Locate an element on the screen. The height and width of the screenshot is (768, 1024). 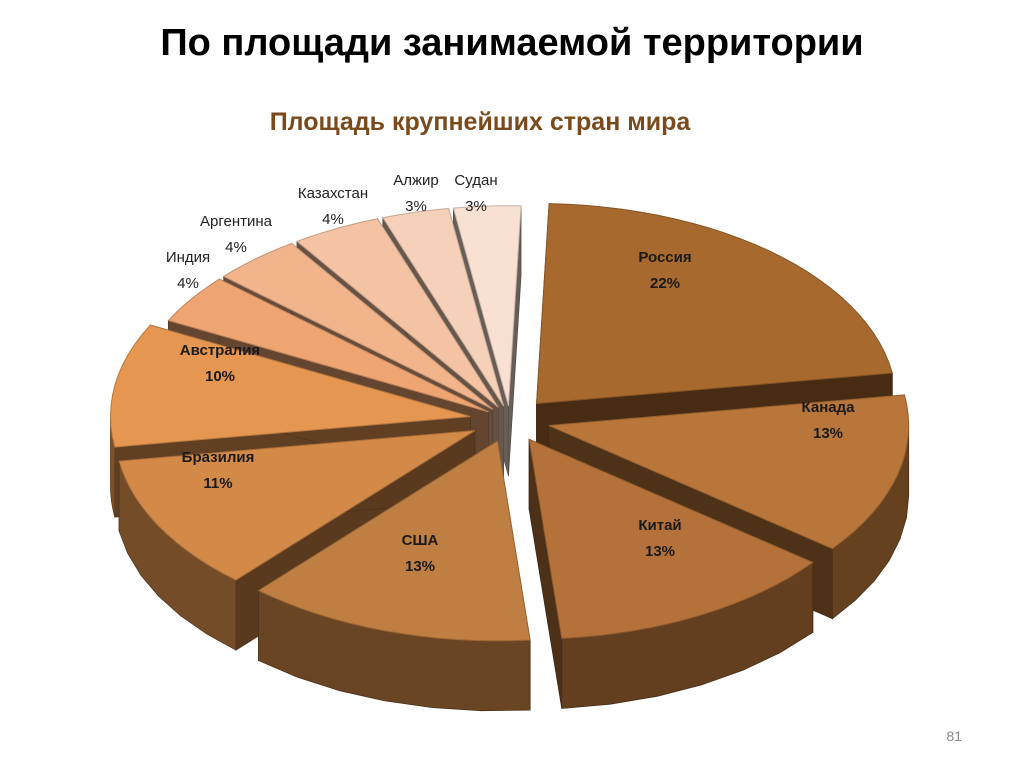
slice-label-name: Китай is located at coordinates (659, 525).